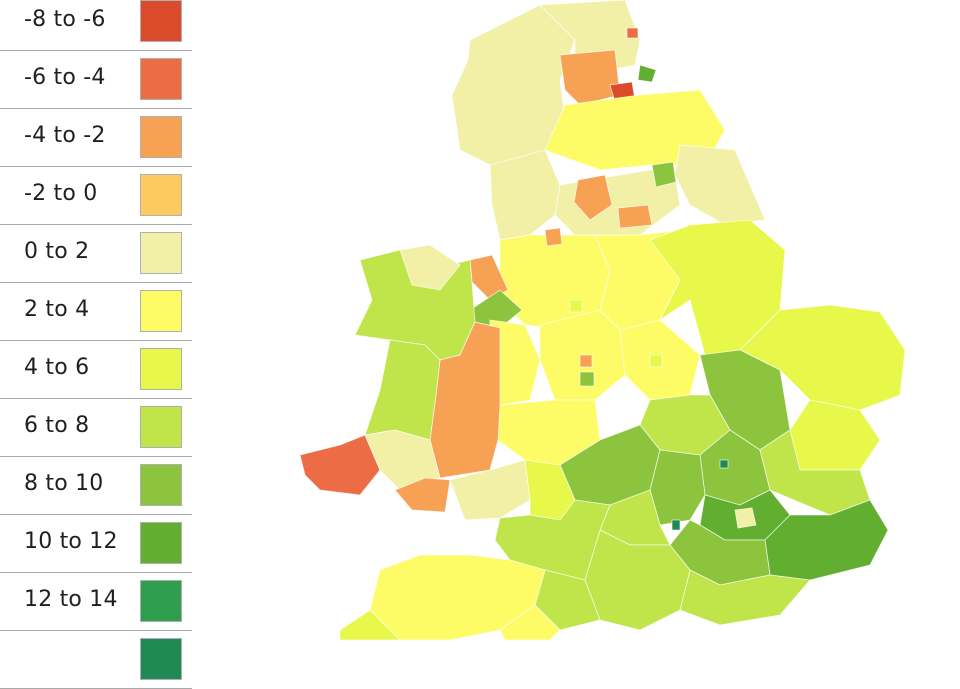 The width and height of the screenshot is (960, 689). Describe the element at coordinates (61, 193) in the screenshot. I see `legend-label: -2 to 0` at that location.